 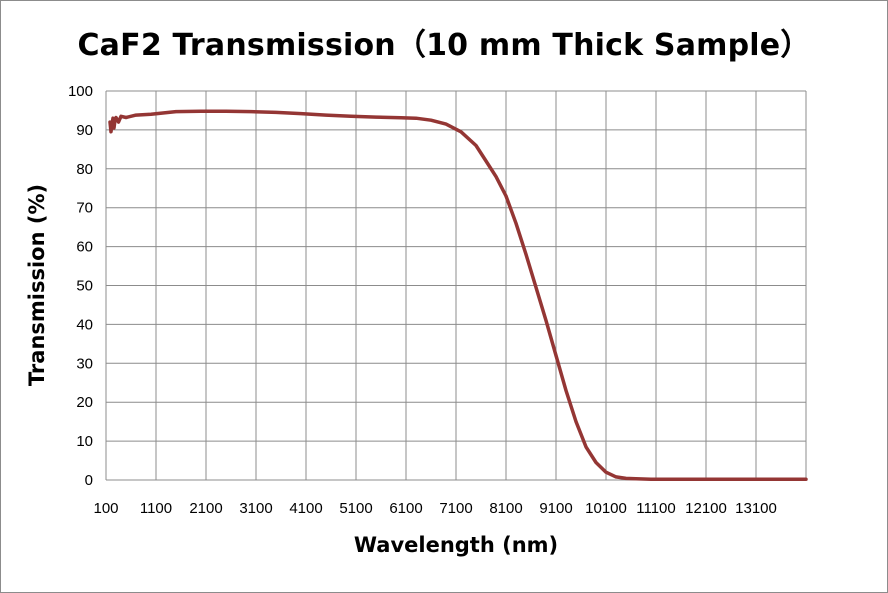 What do you see at coordinates (756, 508) in the screenshot?
I see `x-tick-label: 13100` at bounding box center [756, 508].